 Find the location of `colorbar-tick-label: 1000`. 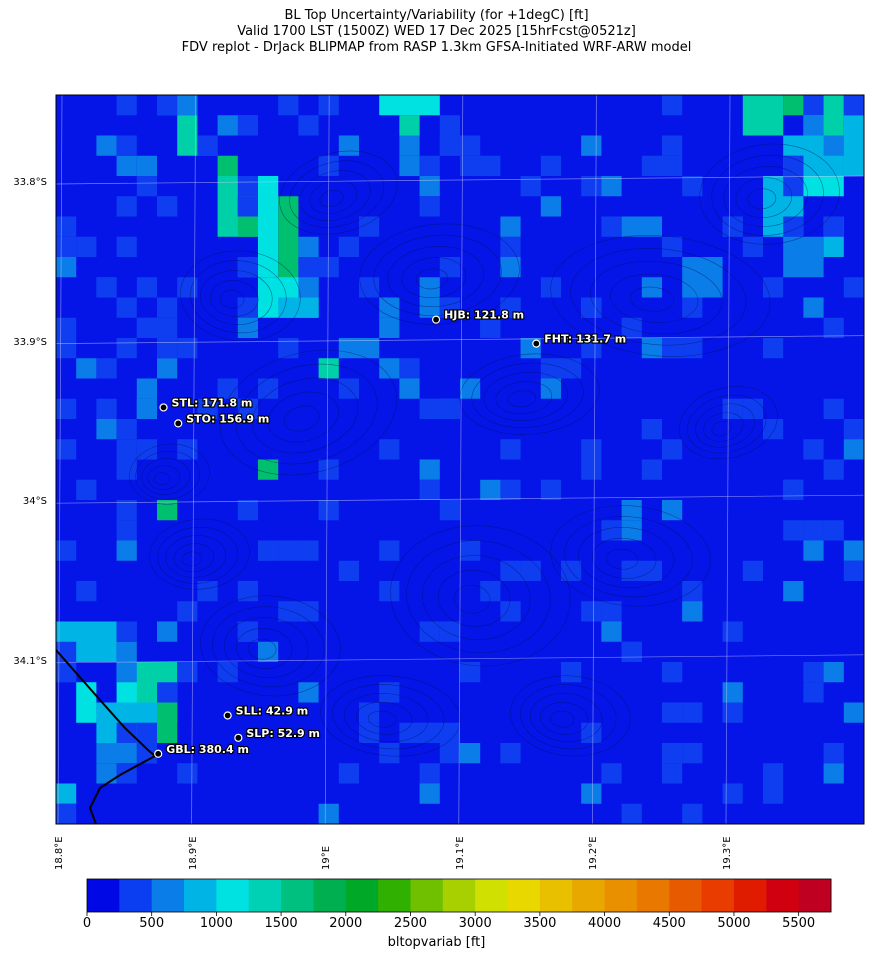

colorbar-tick-label: 1000 is located at coordinates (216, 923).